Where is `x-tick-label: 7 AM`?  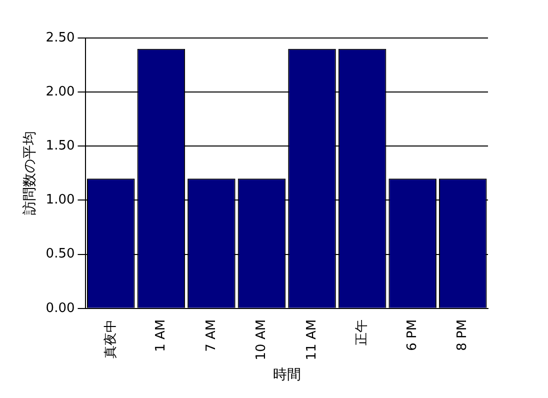 x-tick-label: 7 AM is located at coordinates (211, 335).